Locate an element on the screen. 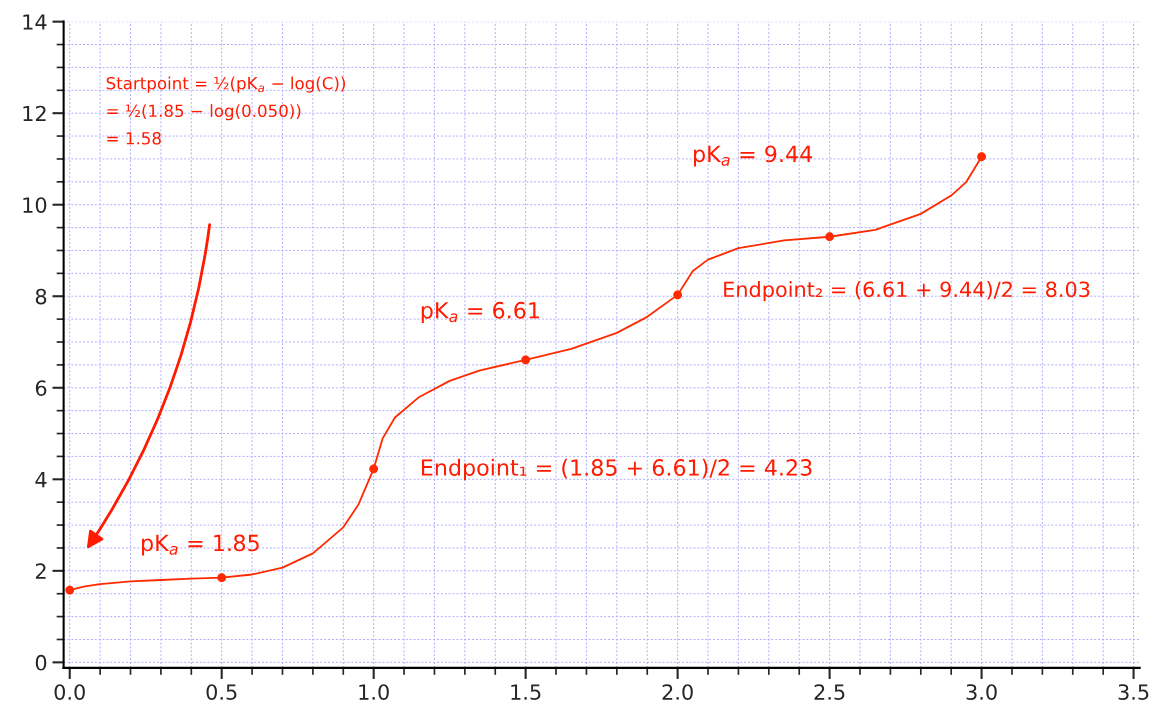 The width and height of the screenshot is (1157, 722). annotation: Endpoint₁ = (1.85 + 6.61)/2 = 4.23 is located at coordinates (616, 469).